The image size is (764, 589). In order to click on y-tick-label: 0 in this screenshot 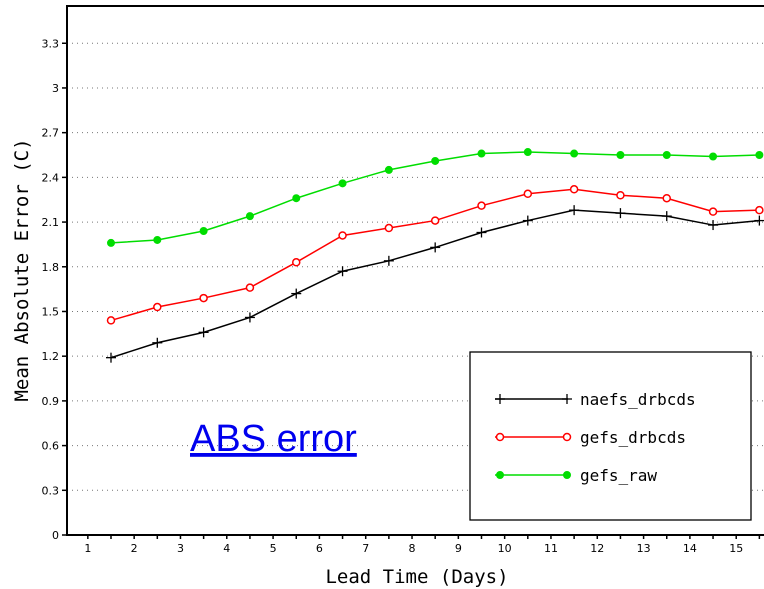, I will do `click(55, 535)`.